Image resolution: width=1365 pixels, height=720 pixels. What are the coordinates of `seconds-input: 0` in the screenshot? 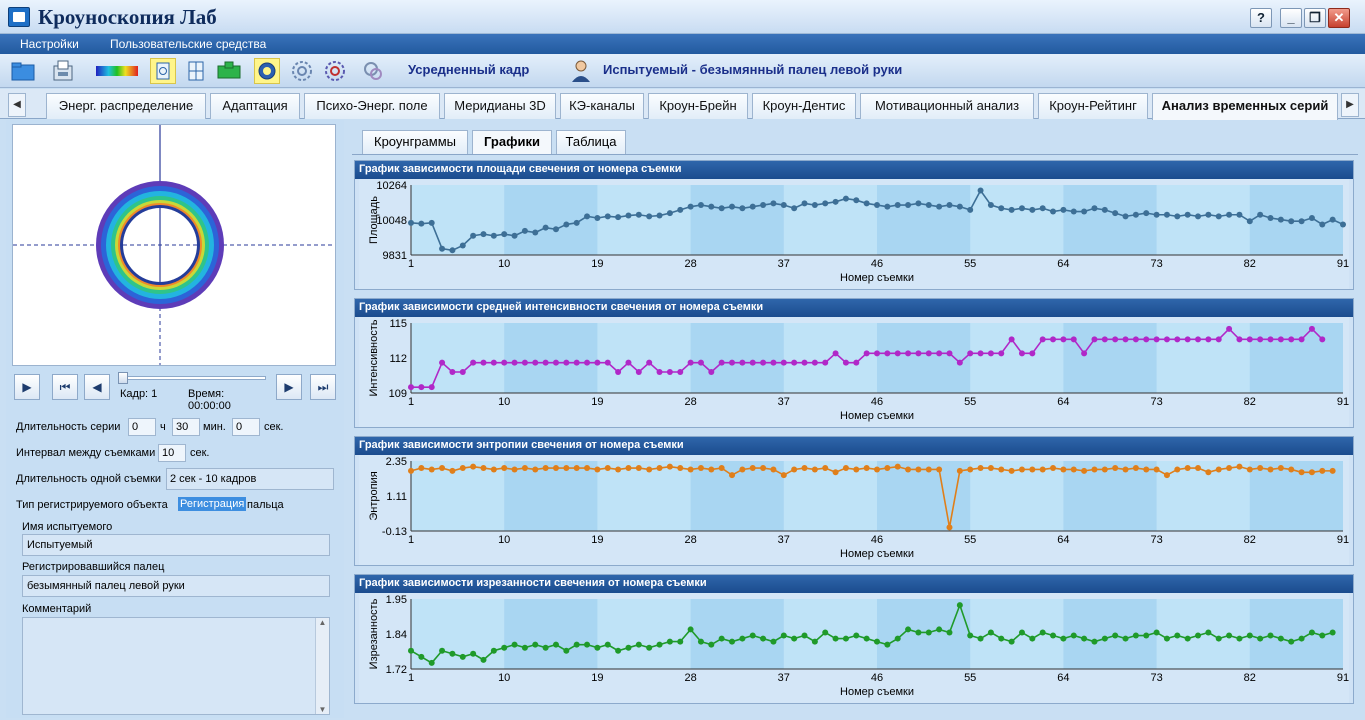 It's located at (246, 427).